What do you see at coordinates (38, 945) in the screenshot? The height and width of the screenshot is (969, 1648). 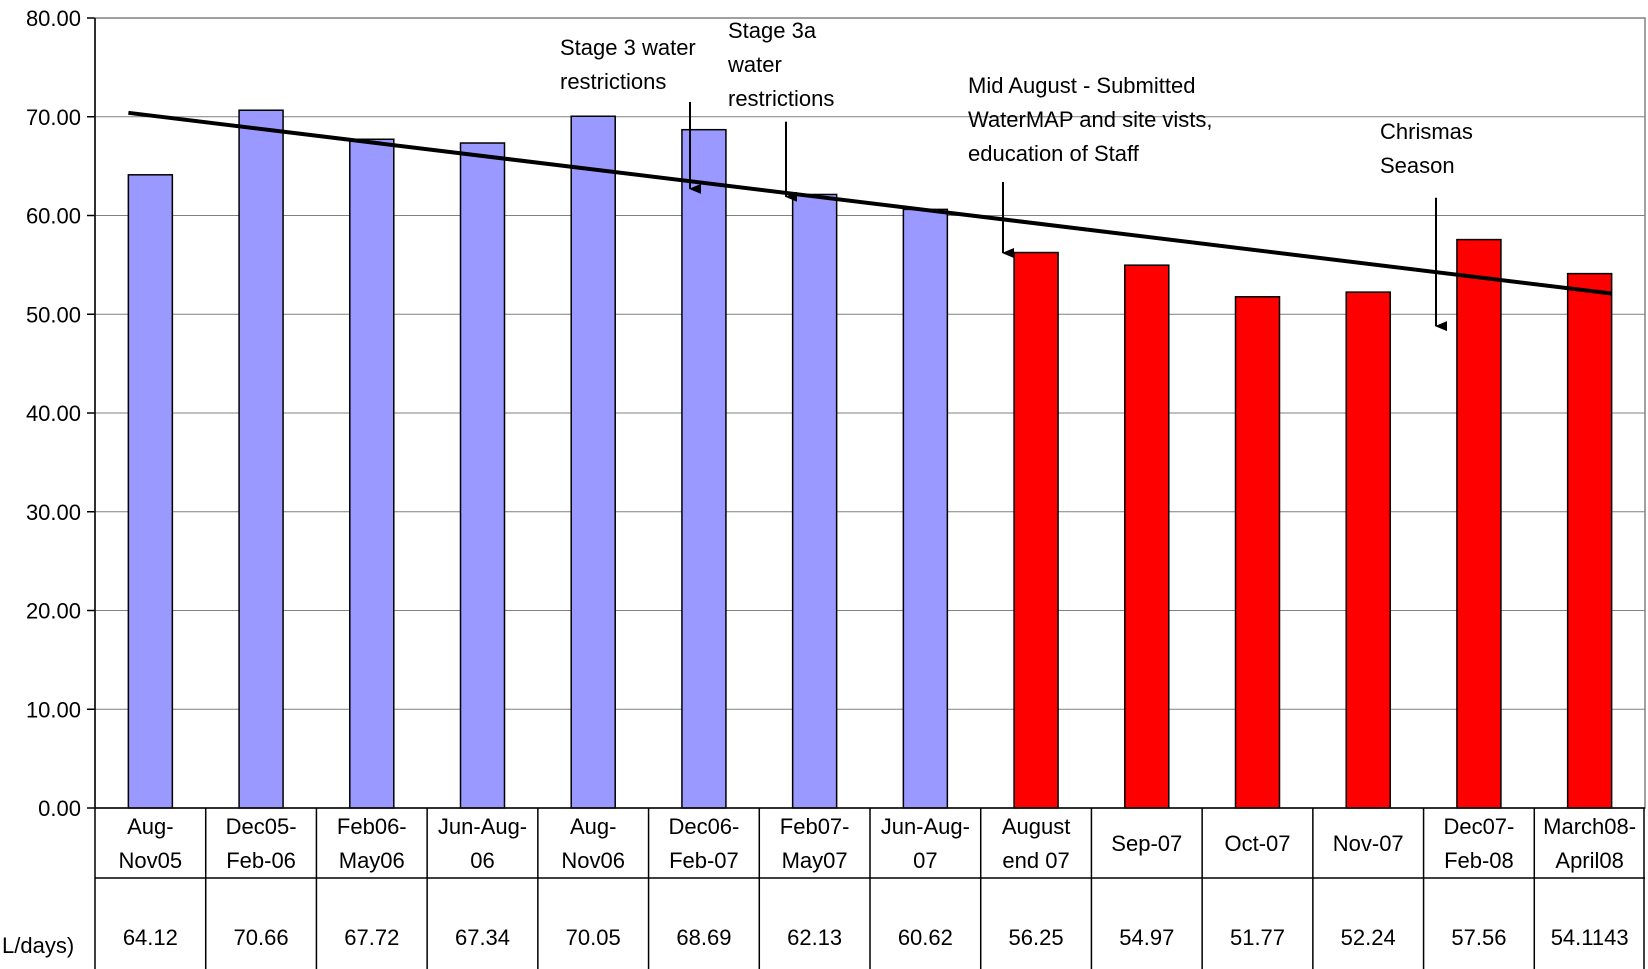 I see `series-label: L/days)` at bounding box center [38, 945].